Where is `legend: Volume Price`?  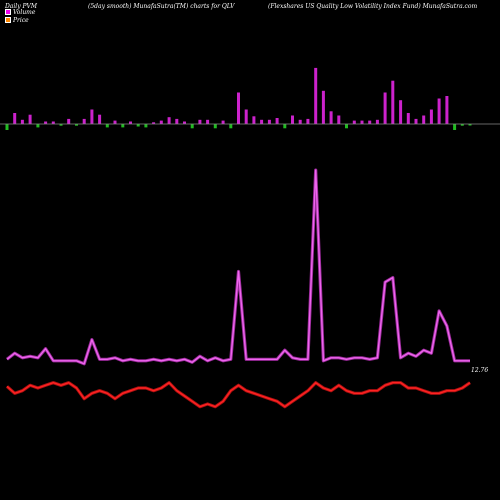
legend: Volume Price is located at coordinates (20, 16).